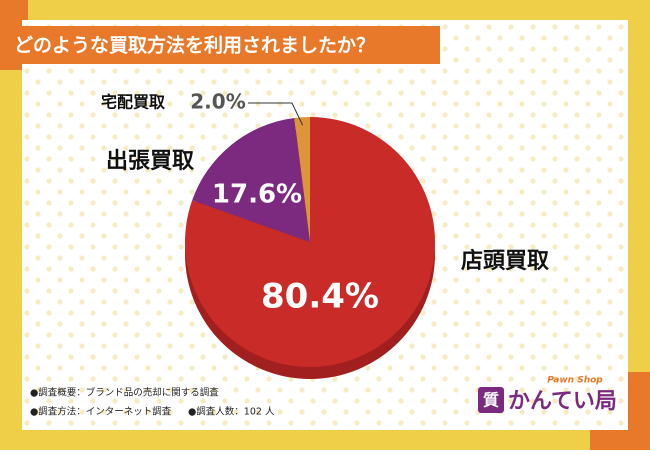 This screenshot has height=454, width=650. Describe the element at coordinates (101, 412) in the screenshot. I see `note: ●調査方法：インターネット調査` at that location.